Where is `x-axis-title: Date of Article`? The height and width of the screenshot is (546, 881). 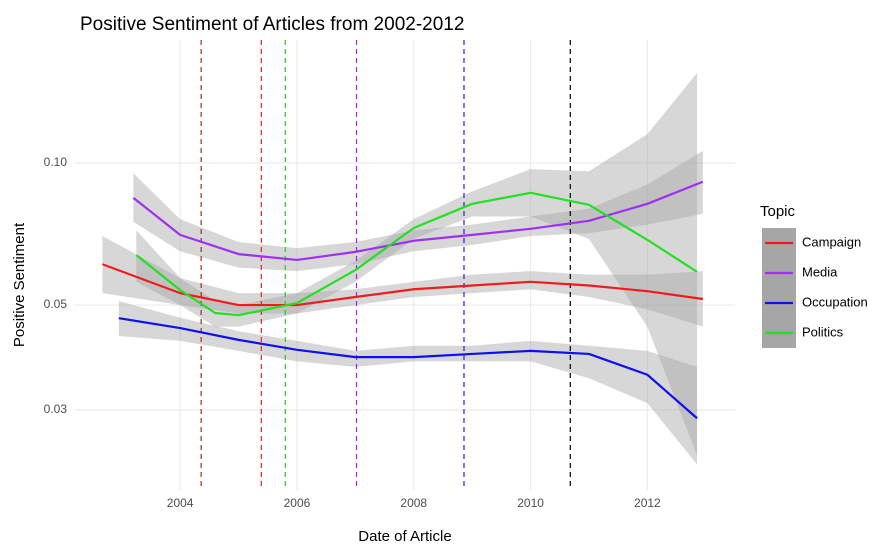 x-axis-title: Date of Article is located at coordinates (404, 536).